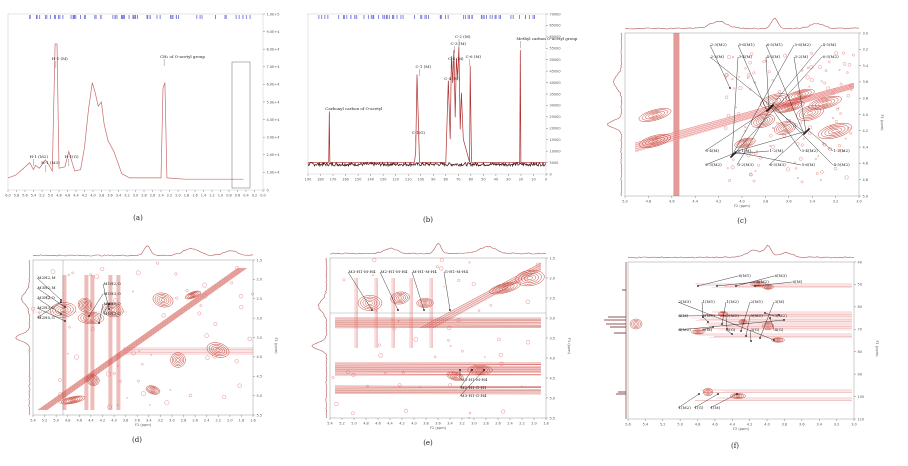 The image size is (908, 466). I want to click on peak-annotation: 5-6(M2), so click(803, 44).